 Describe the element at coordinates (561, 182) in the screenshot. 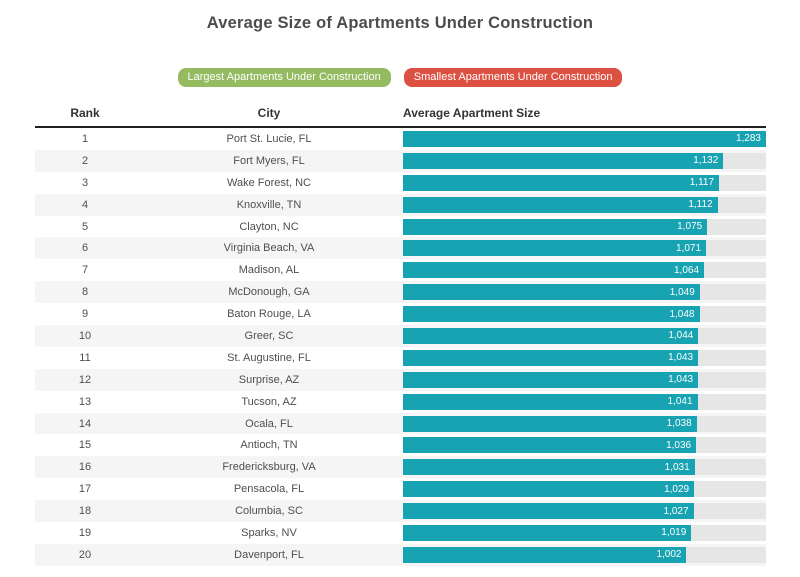

I see `value-bar: 1,117` at that location.